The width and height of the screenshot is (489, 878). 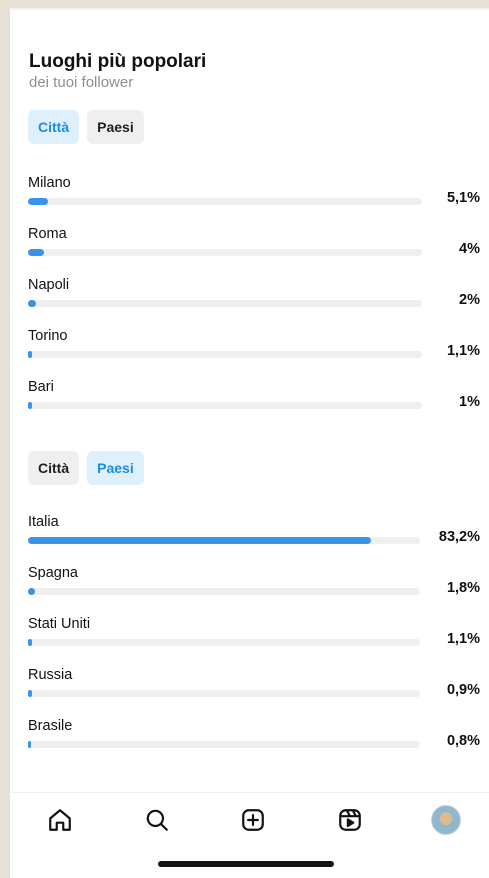 What do you see at coordinates (254, 396) in the screenshot?
I see `city-row: Bari 1%` at bounding box center [254, 396].